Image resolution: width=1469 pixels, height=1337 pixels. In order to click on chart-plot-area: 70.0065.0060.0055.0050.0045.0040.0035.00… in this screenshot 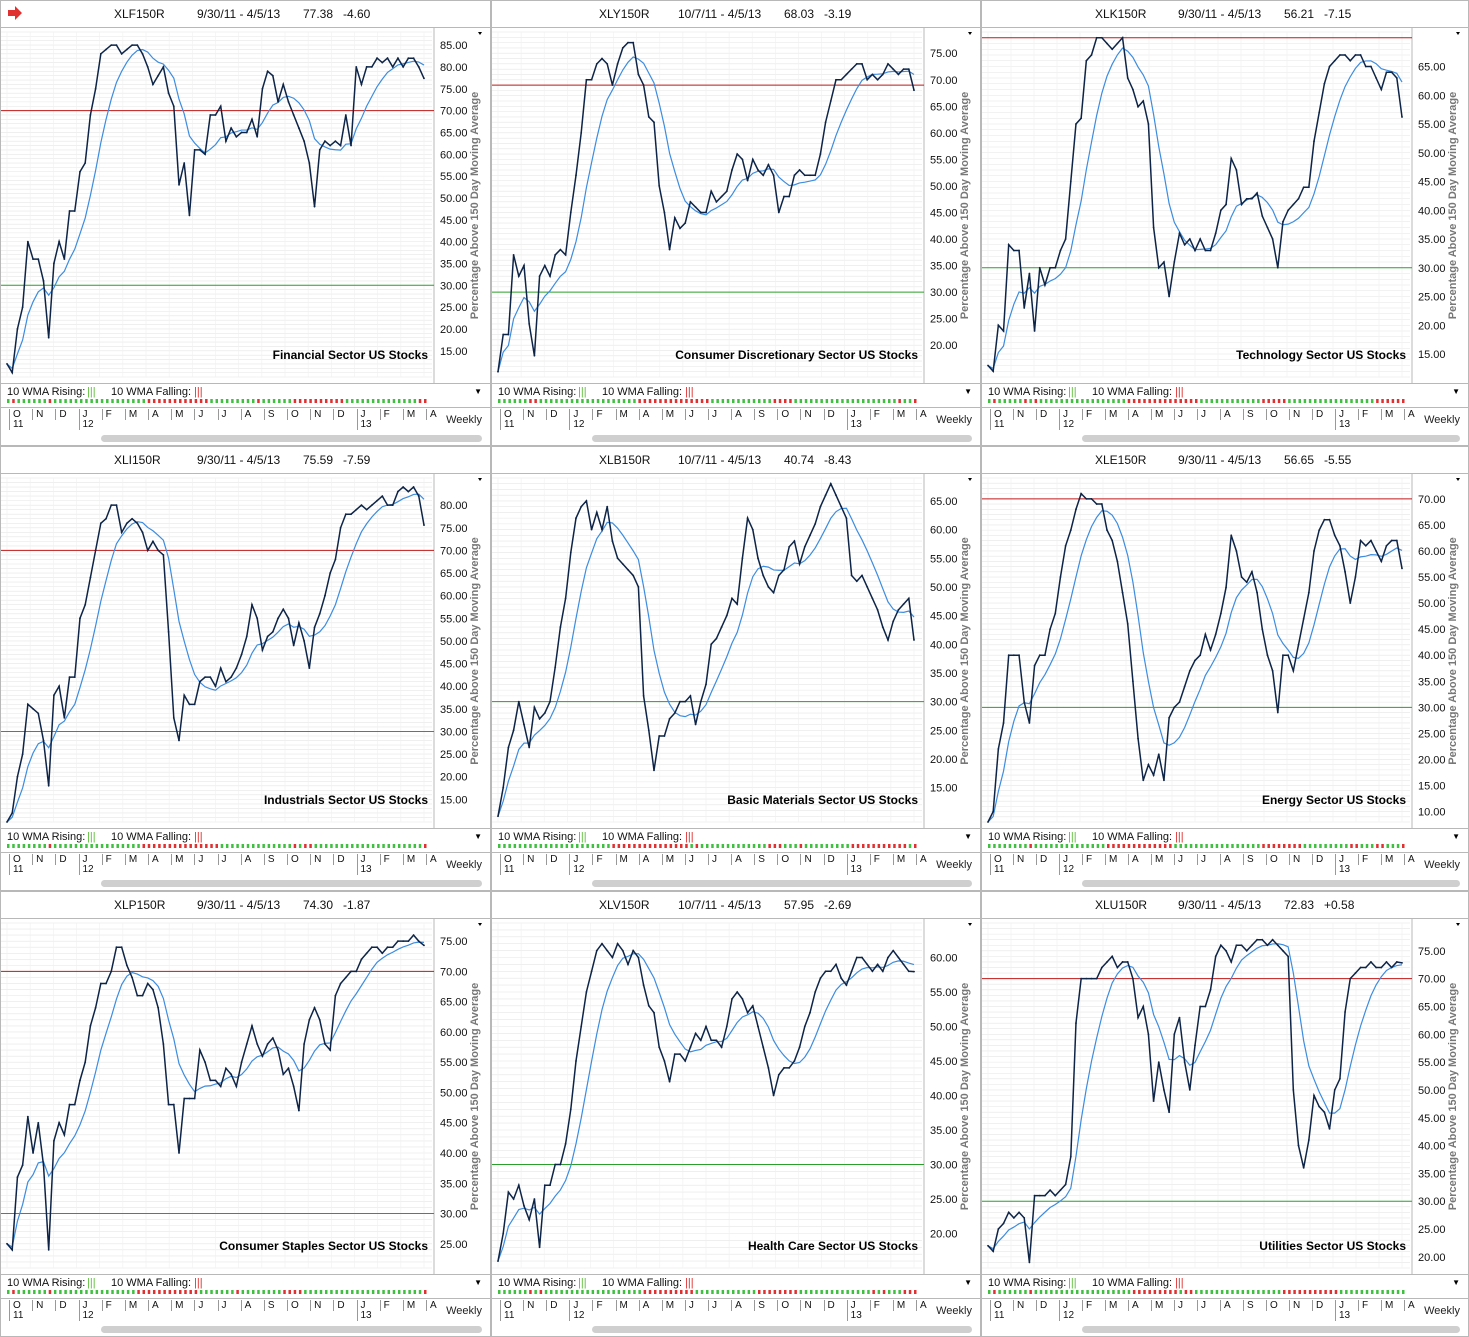, I will do `click(1225, 651)`.